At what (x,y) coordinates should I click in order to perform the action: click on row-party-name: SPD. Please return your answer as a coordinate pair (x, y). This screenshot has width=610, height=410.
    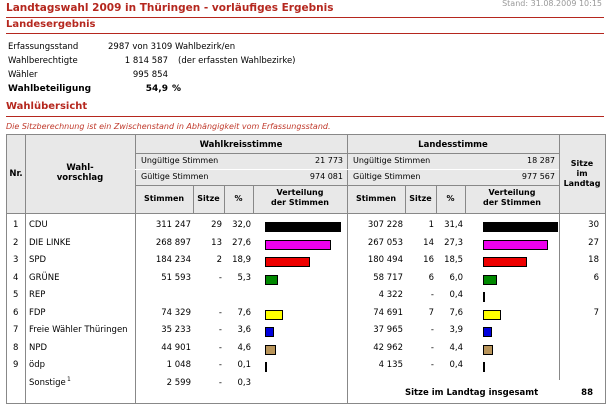
    Looking at the image, I should click on (38, 260).